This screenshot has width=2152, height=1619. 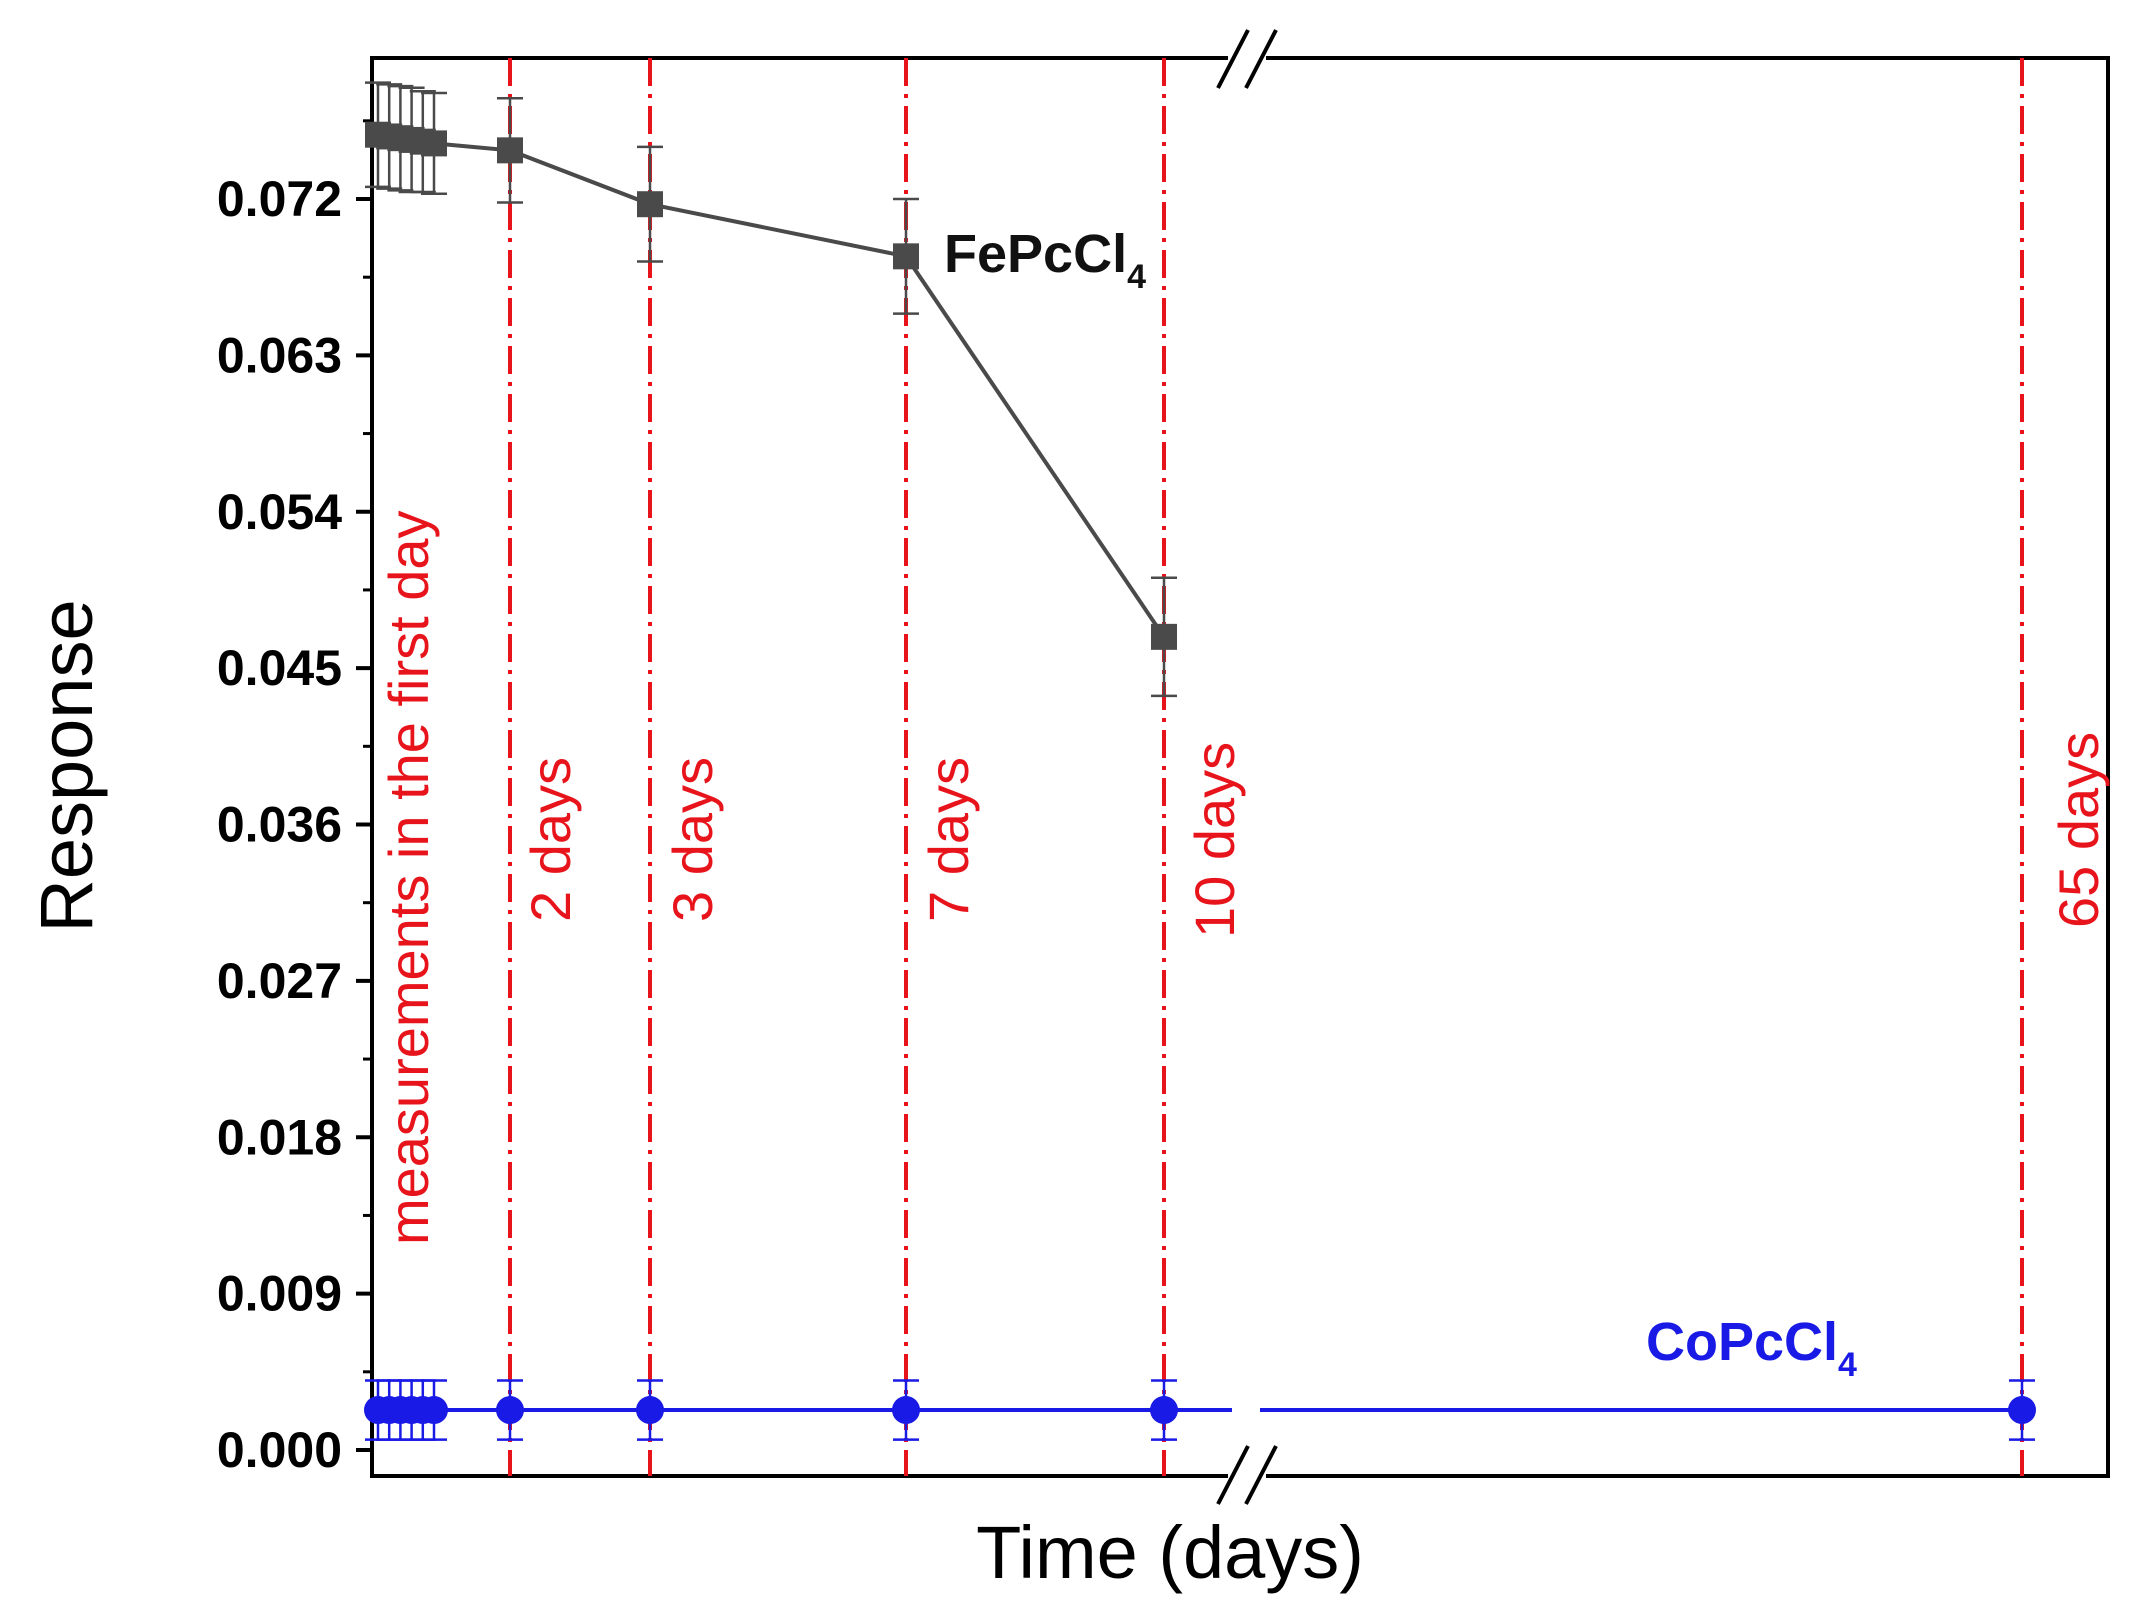 I want to click on y-tick-label: 0.072, so click(x=279, y=199).